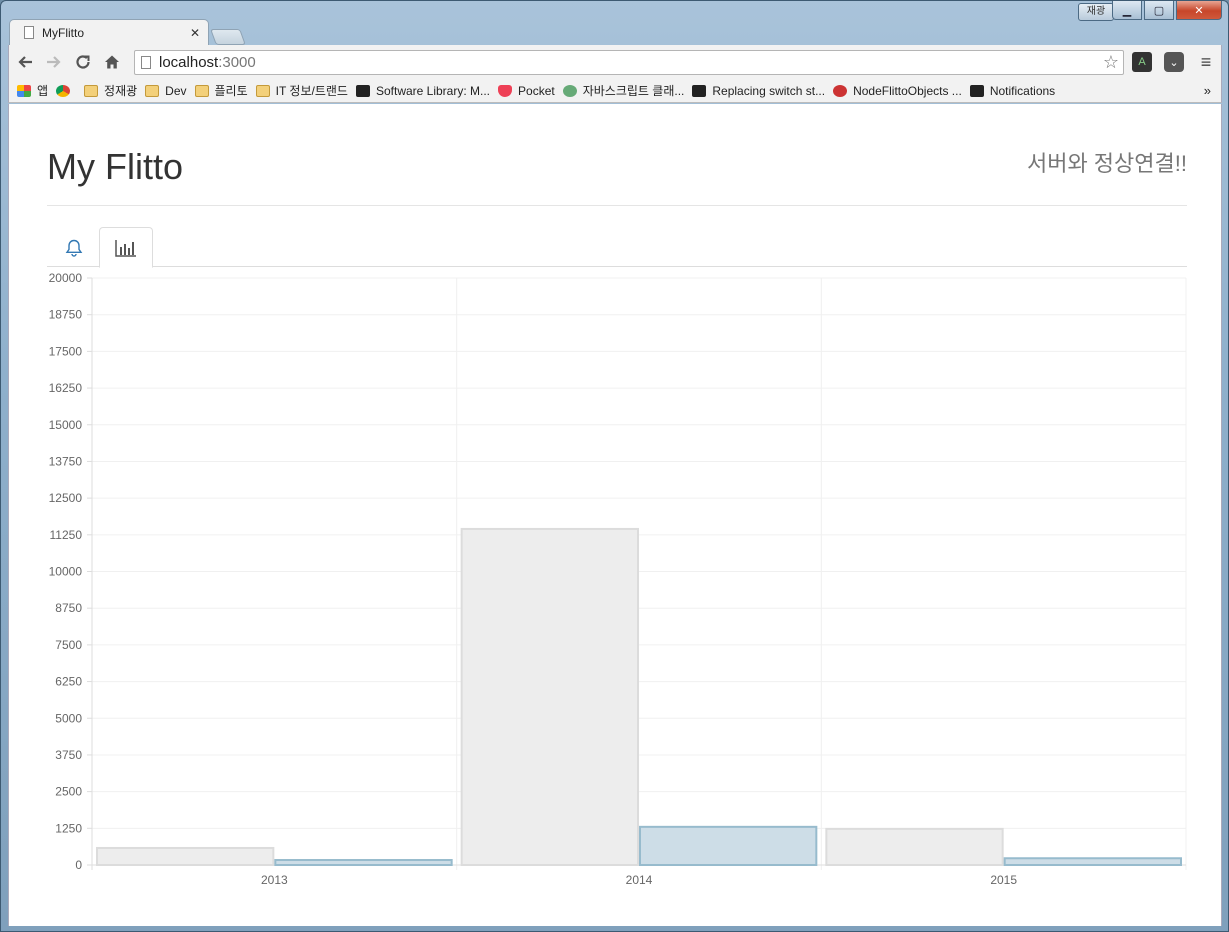 The height and width of the screenshot is (932, 1229). I want to click on y-tick-label: 1250, so click(68, 828).